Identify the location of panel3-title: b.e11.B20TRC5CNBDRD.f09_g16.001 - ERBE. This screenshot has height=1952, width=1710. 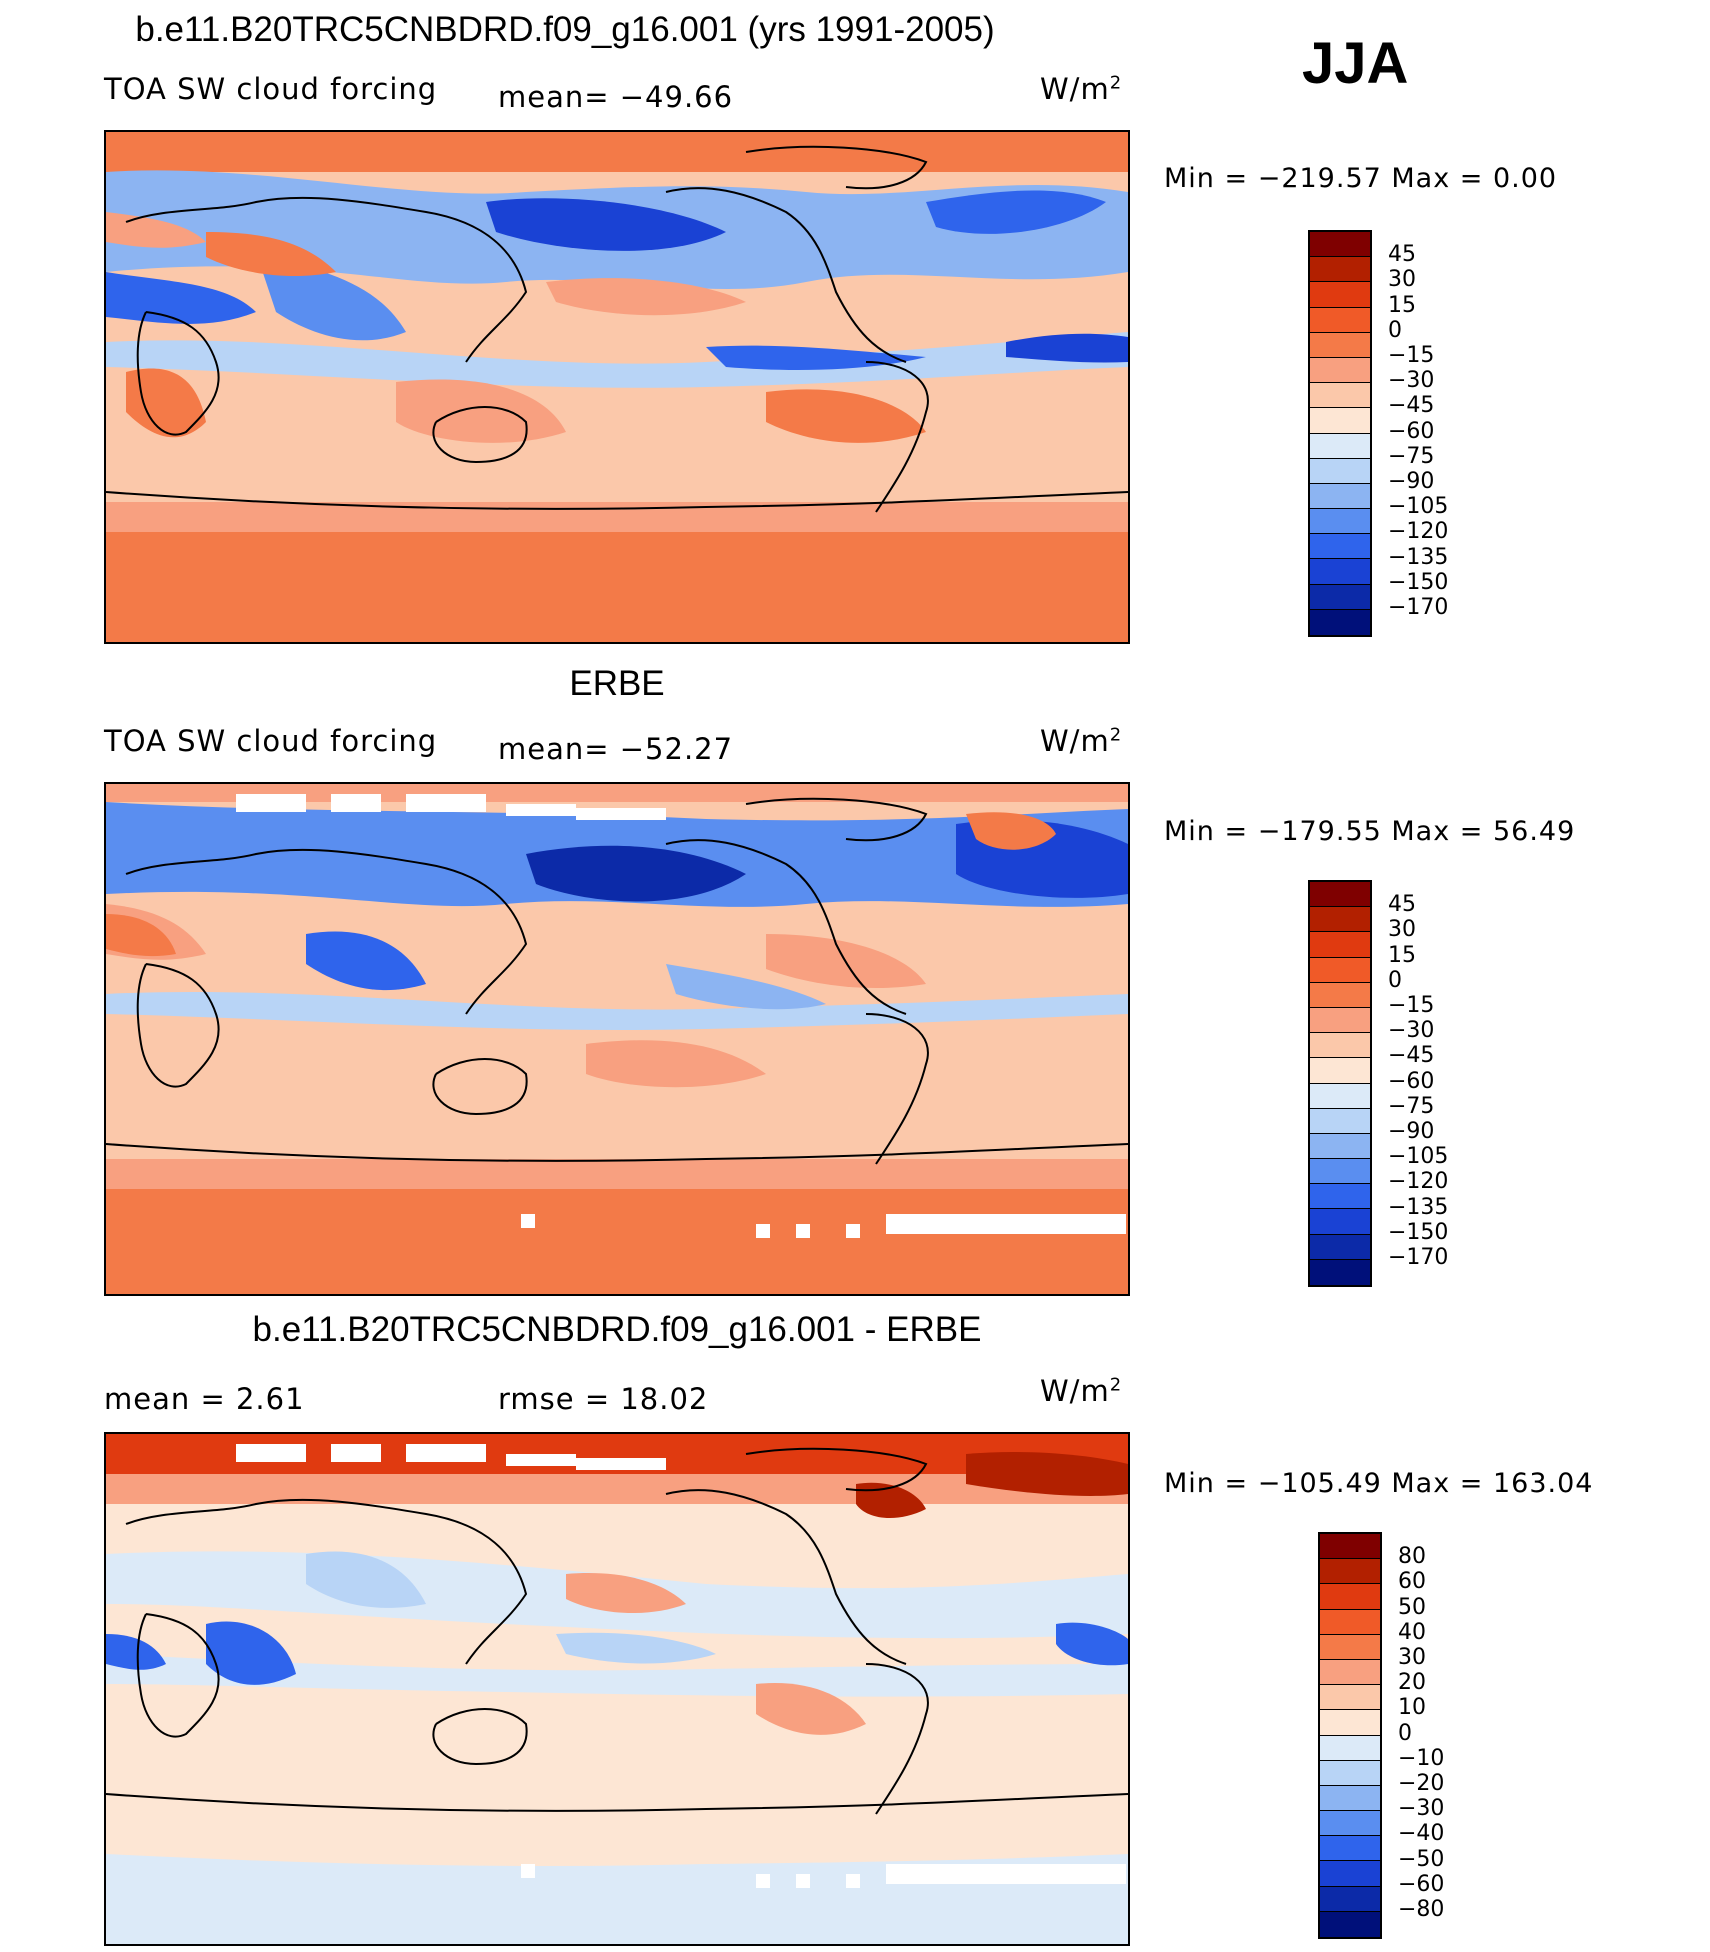
(617, 1329).